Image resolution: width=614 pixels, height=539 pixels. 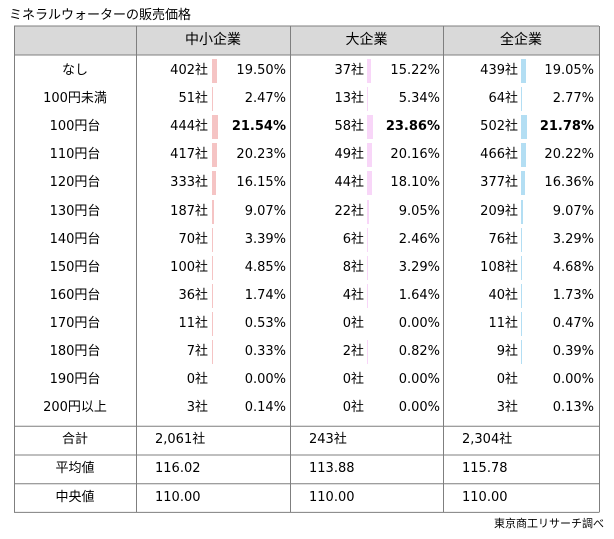 I want to click on count-value: 36社, so click(x=193, y=295).